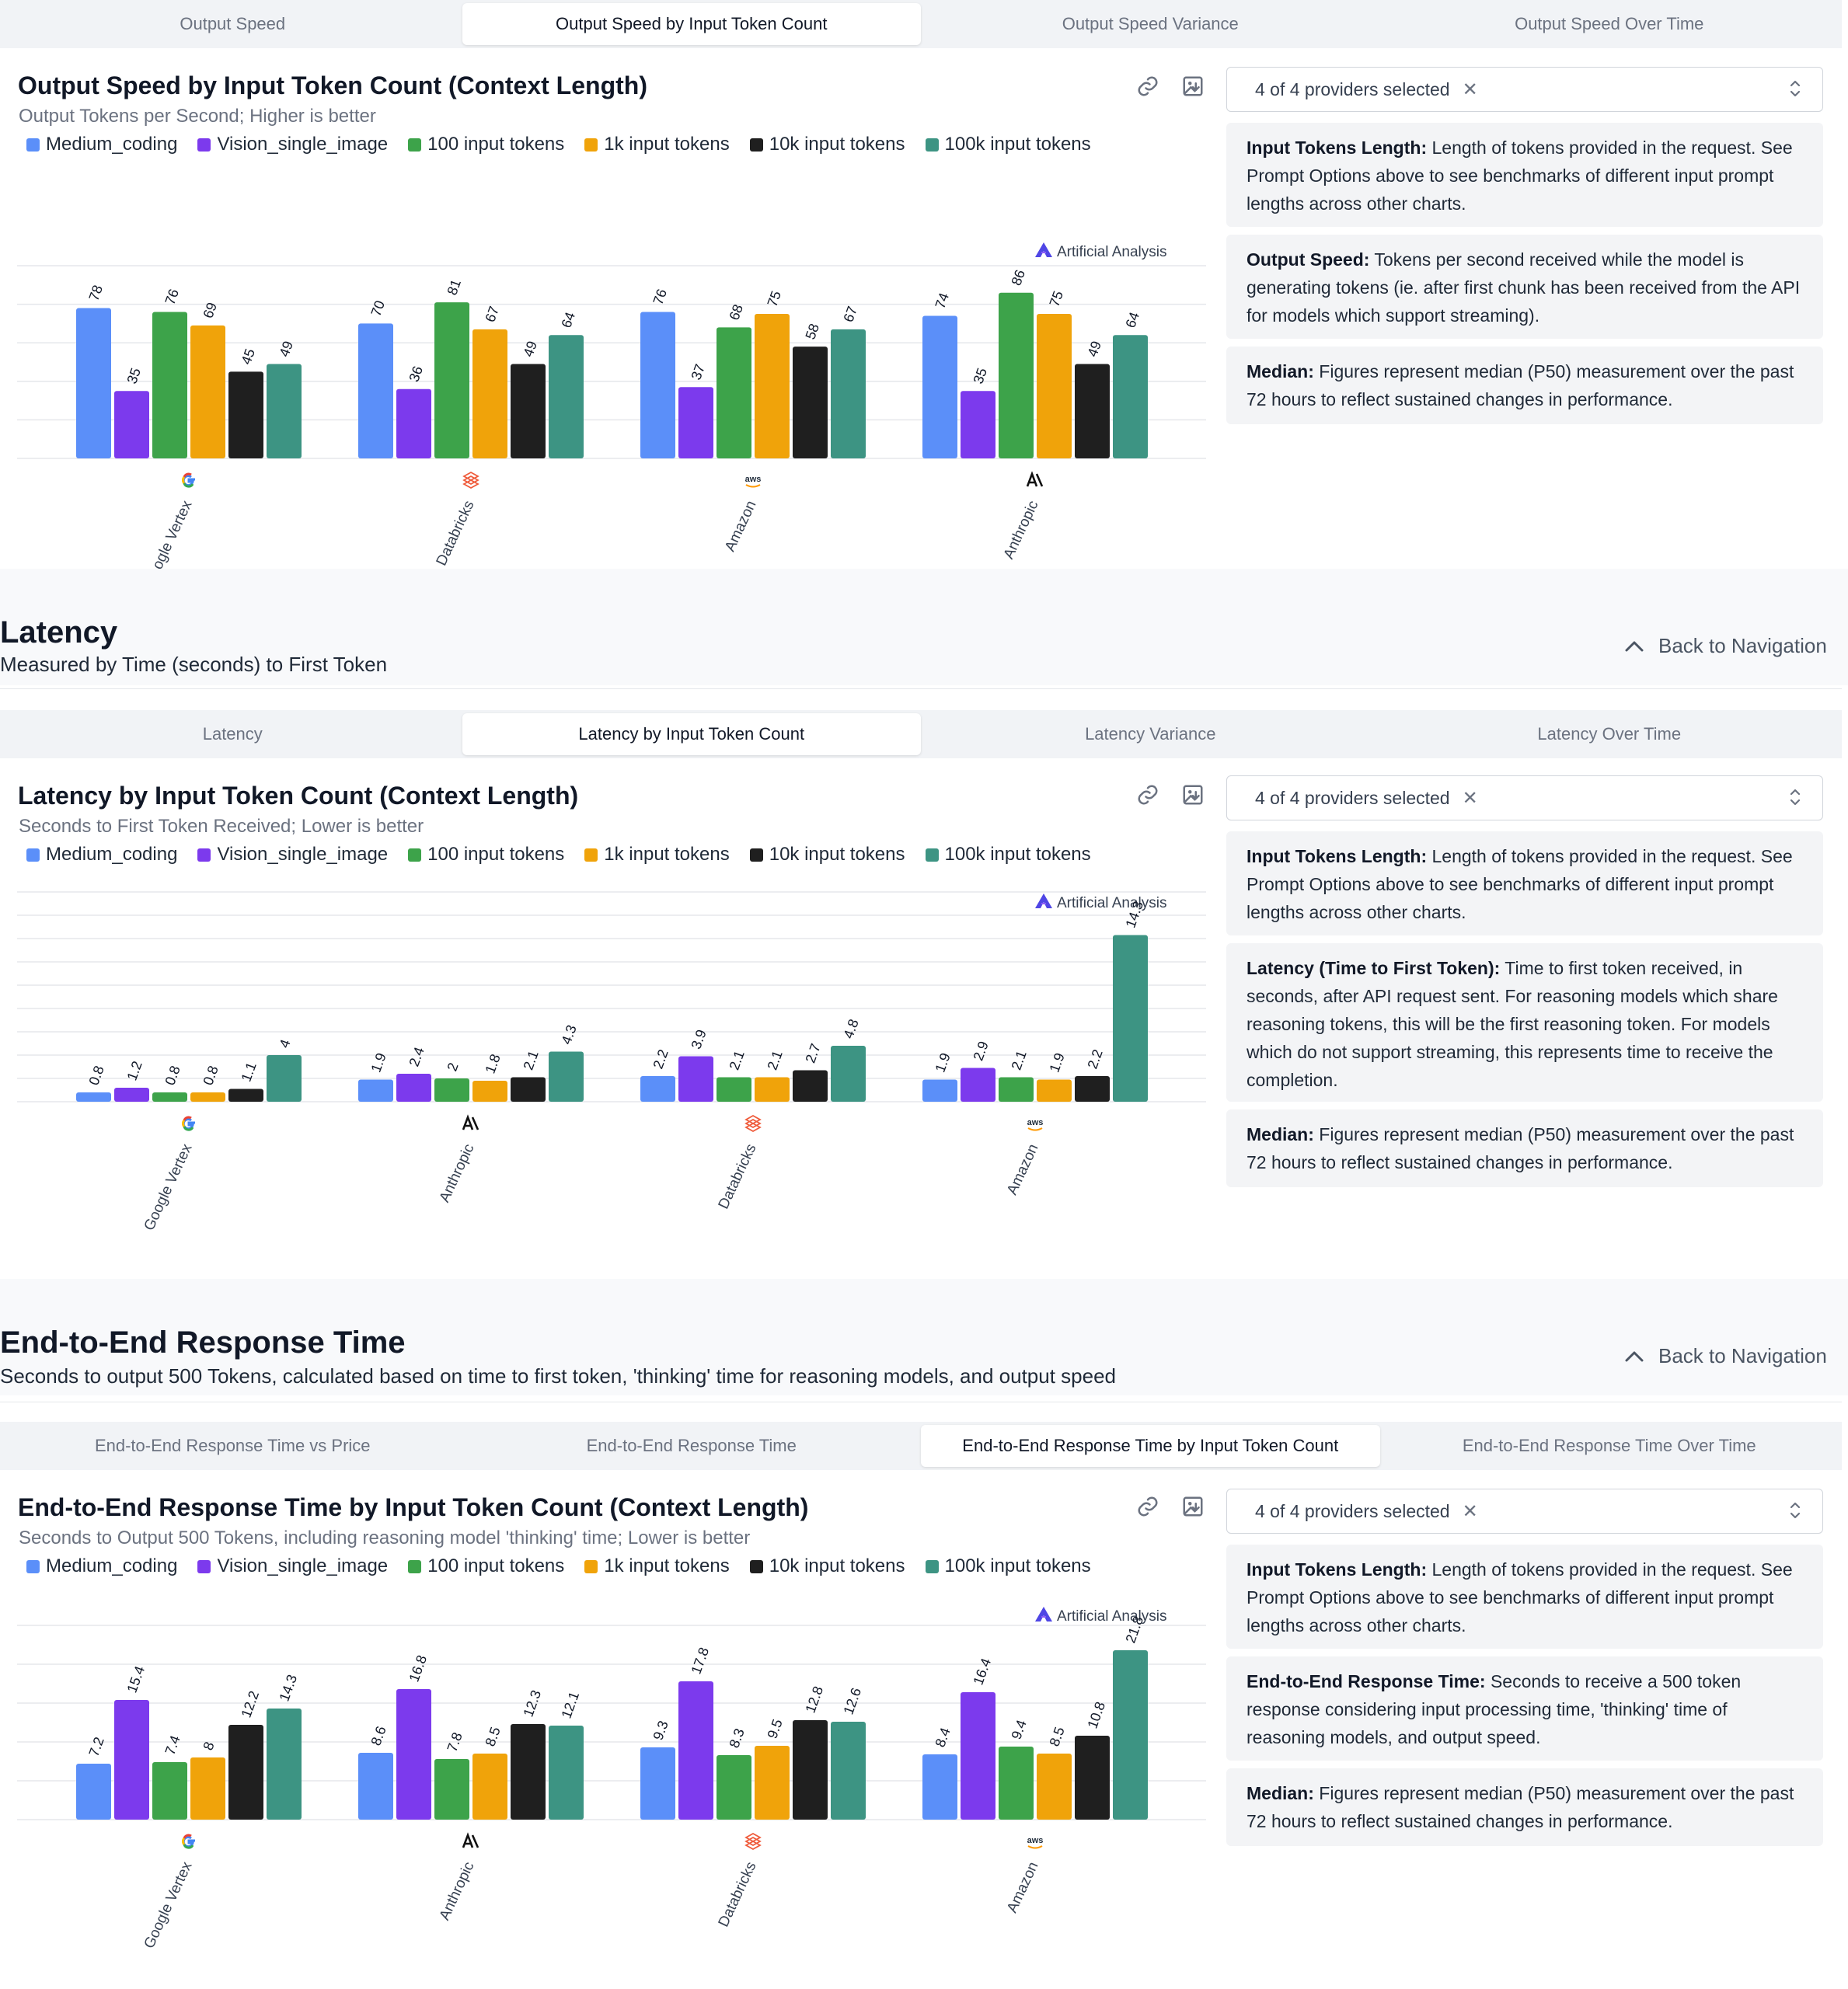  I want to click on tab-e2e-vs-price: End-to-End Response Time vs Price, so click(232, 1446).